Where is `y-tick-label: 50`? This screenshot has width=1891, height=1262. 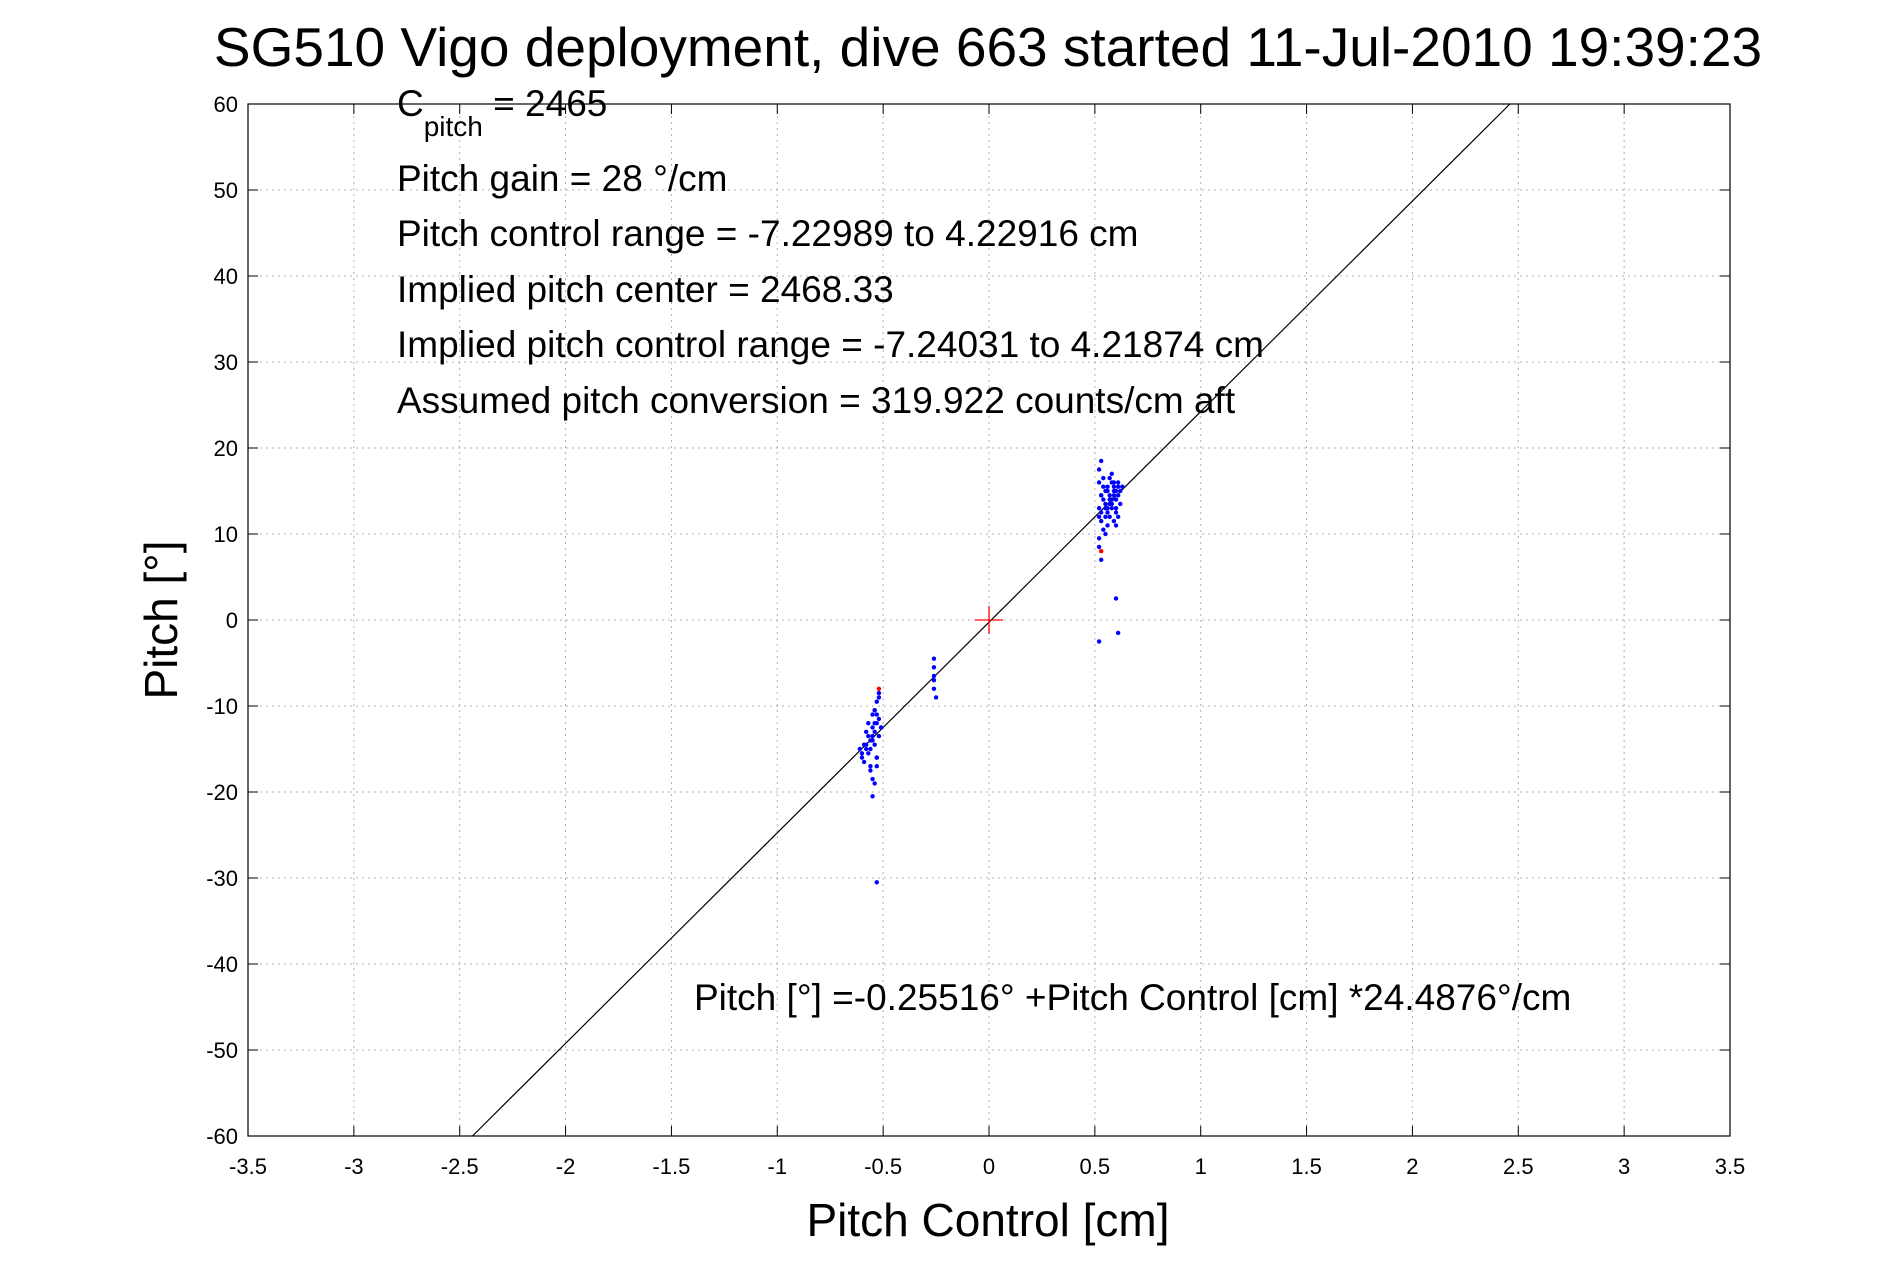
y-tick-label: 50 is located at coordinates (226, 190).